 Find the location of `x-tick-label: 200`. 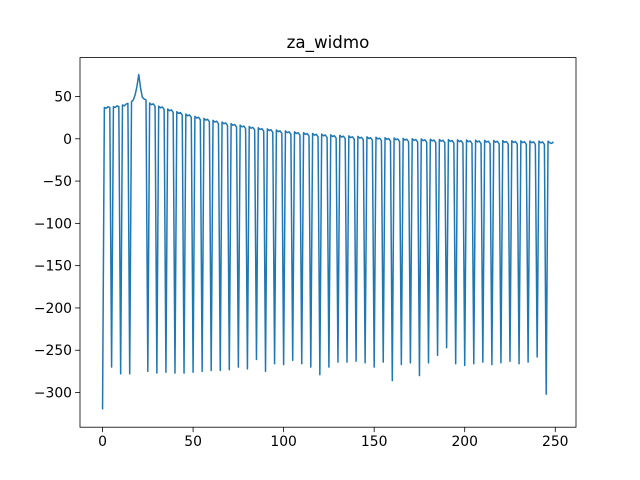

x-tick-label: 200 is located at coordinates (464, 442).